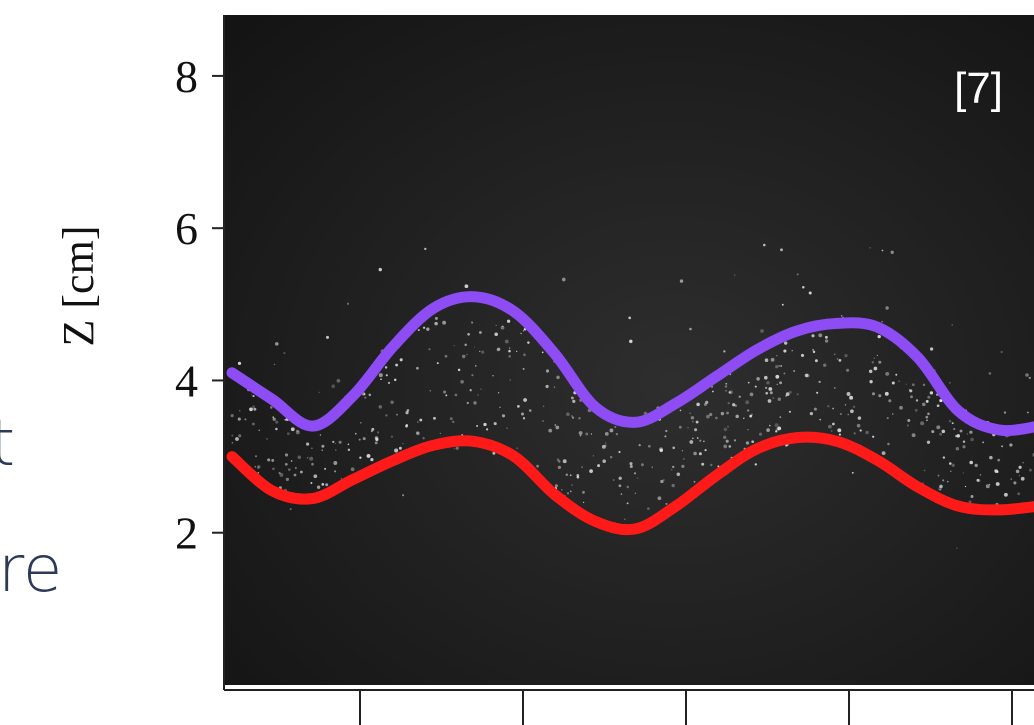  Describe the element at coordinates (186, 533) in the screenshot. I see `y-tick-label-0: 2` at that location.